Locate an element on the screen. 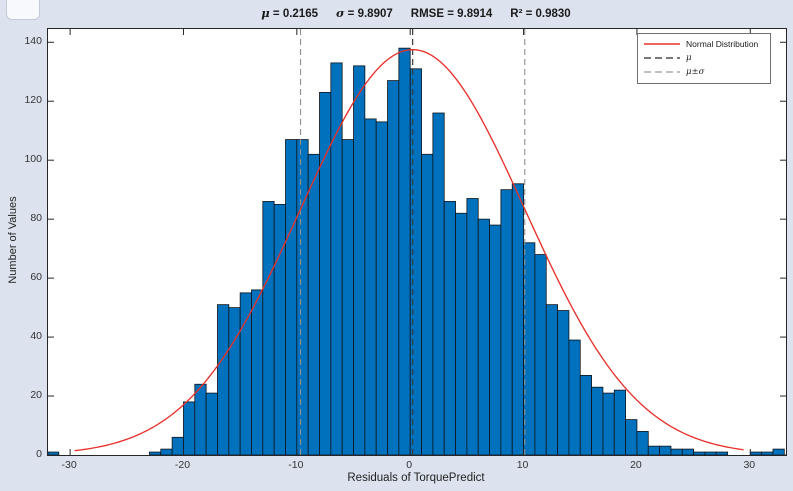 Image resolution: width=793 pixels, height=491 pixels. x-tick-label: -20 is located at coordinates (182, 465).